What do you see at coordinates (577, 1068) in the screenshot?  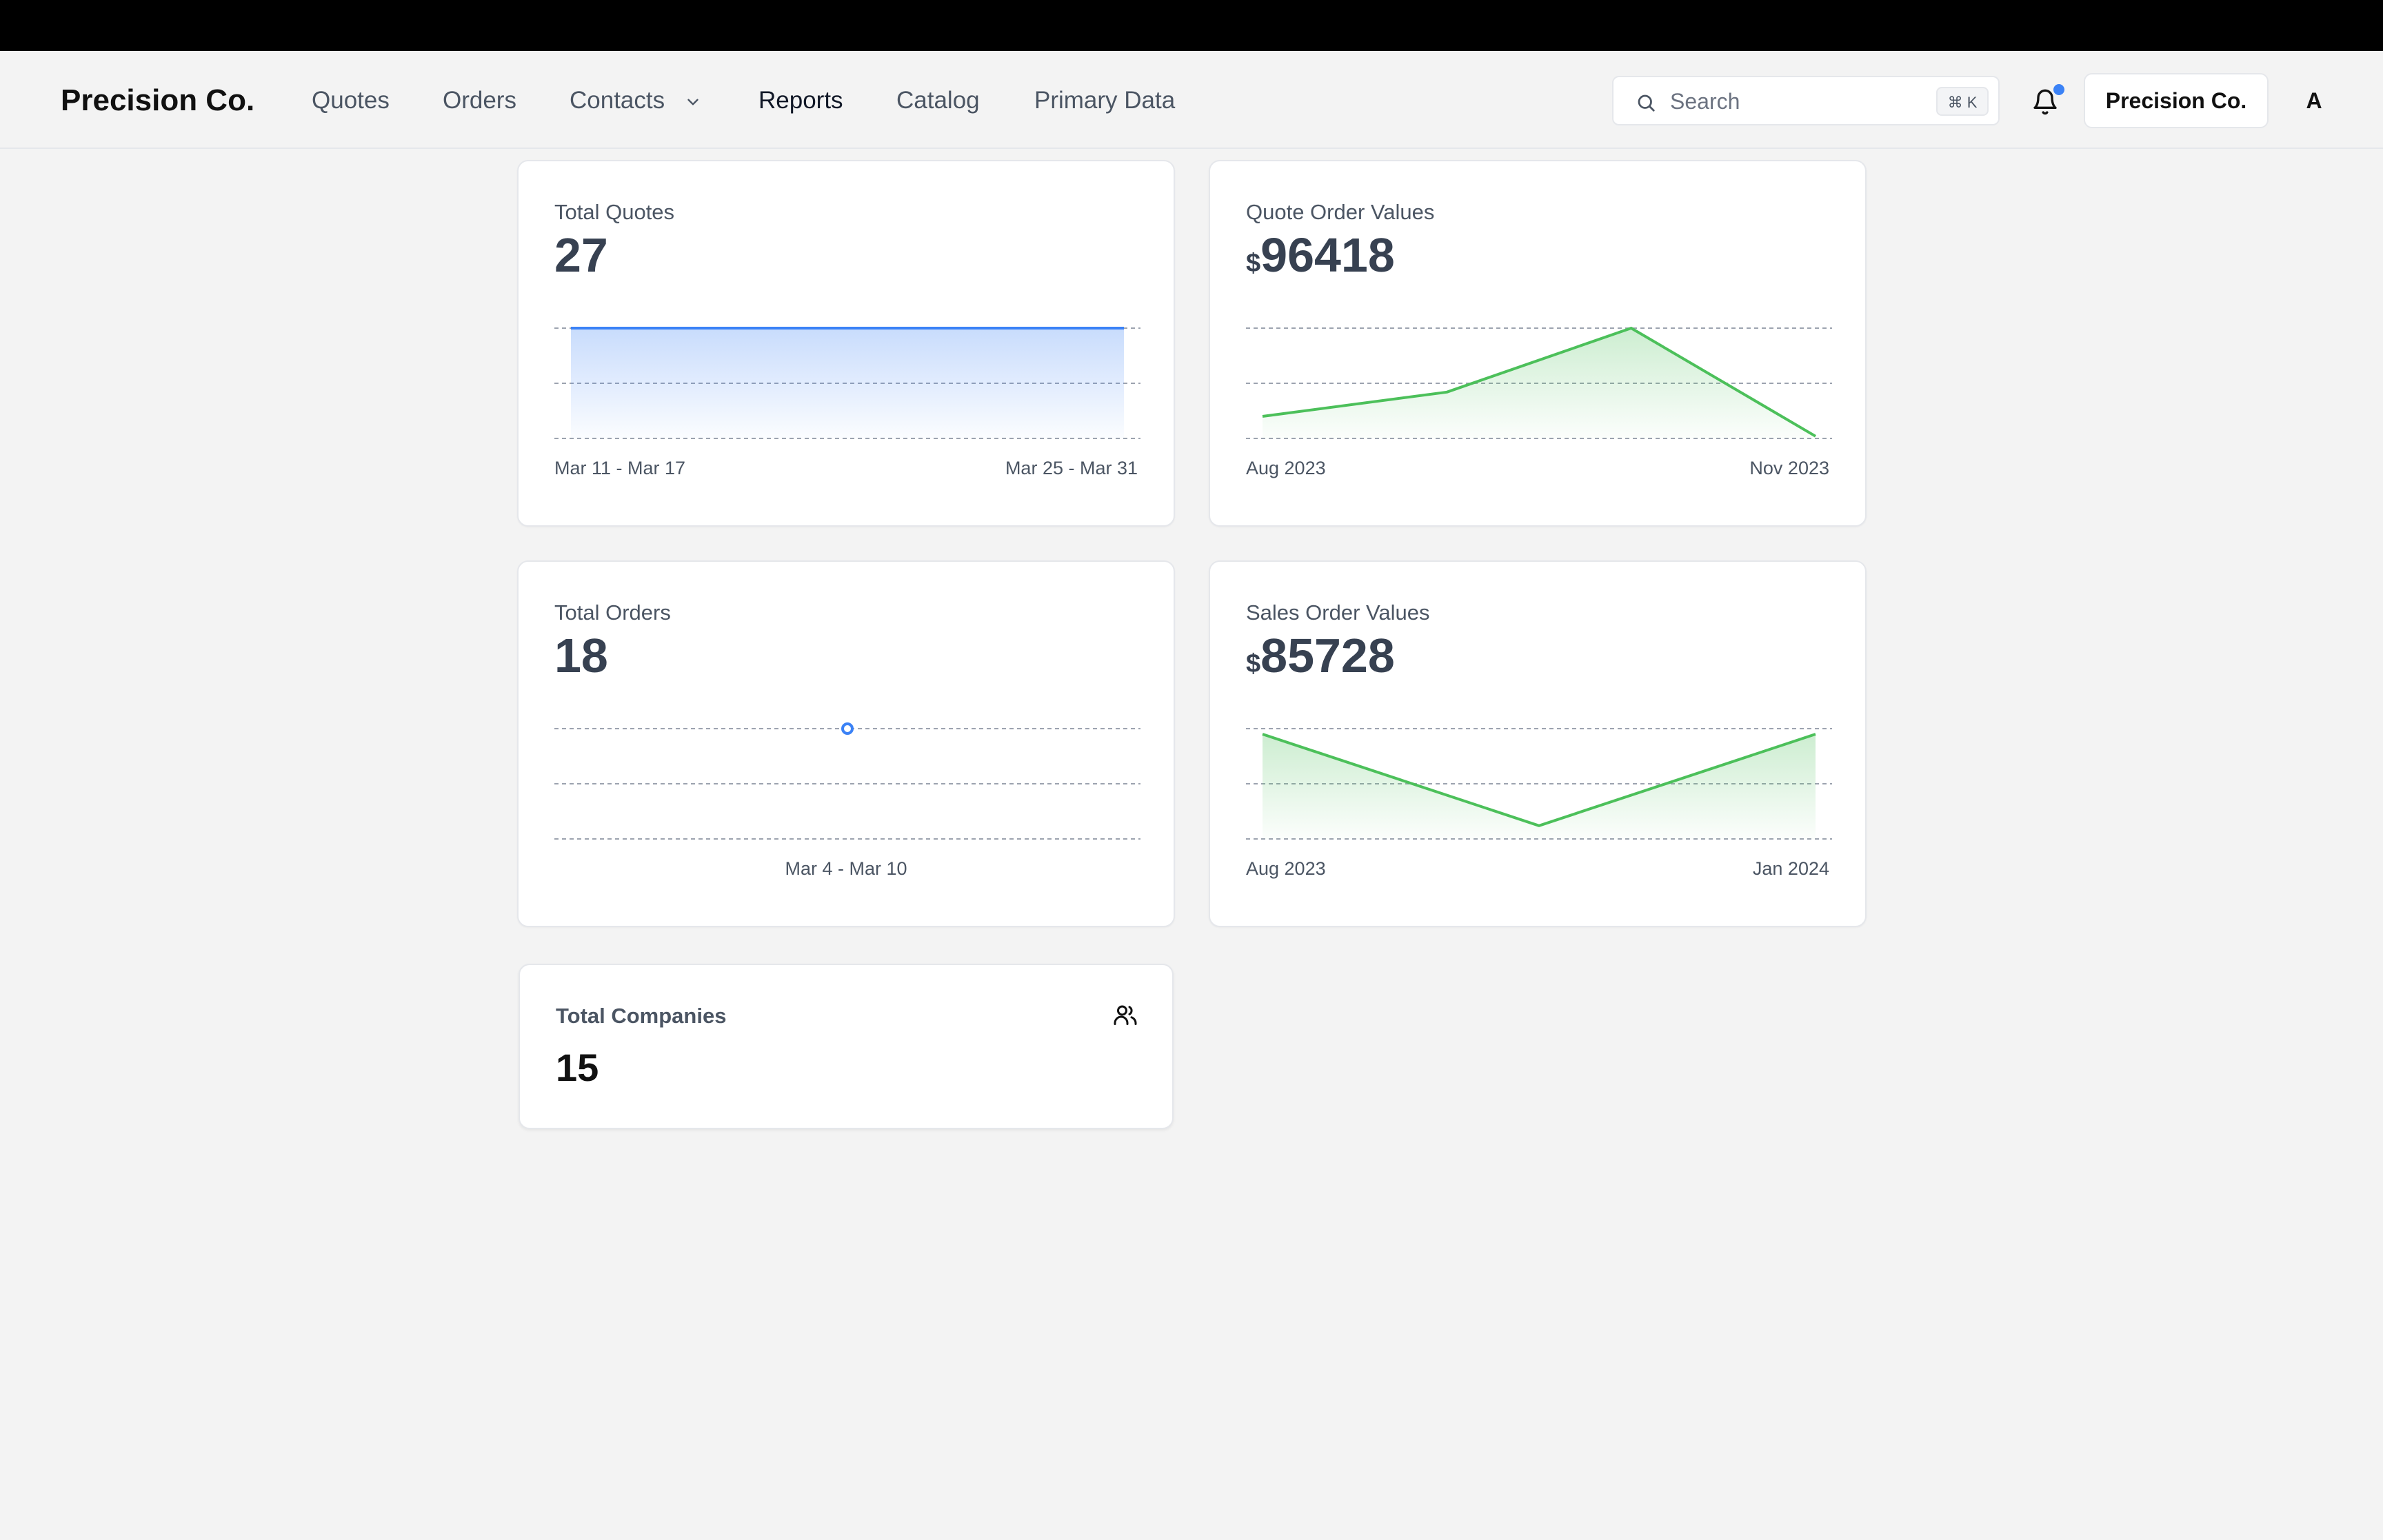 I see `card-value: 15` at bounding box center [577, 1068].